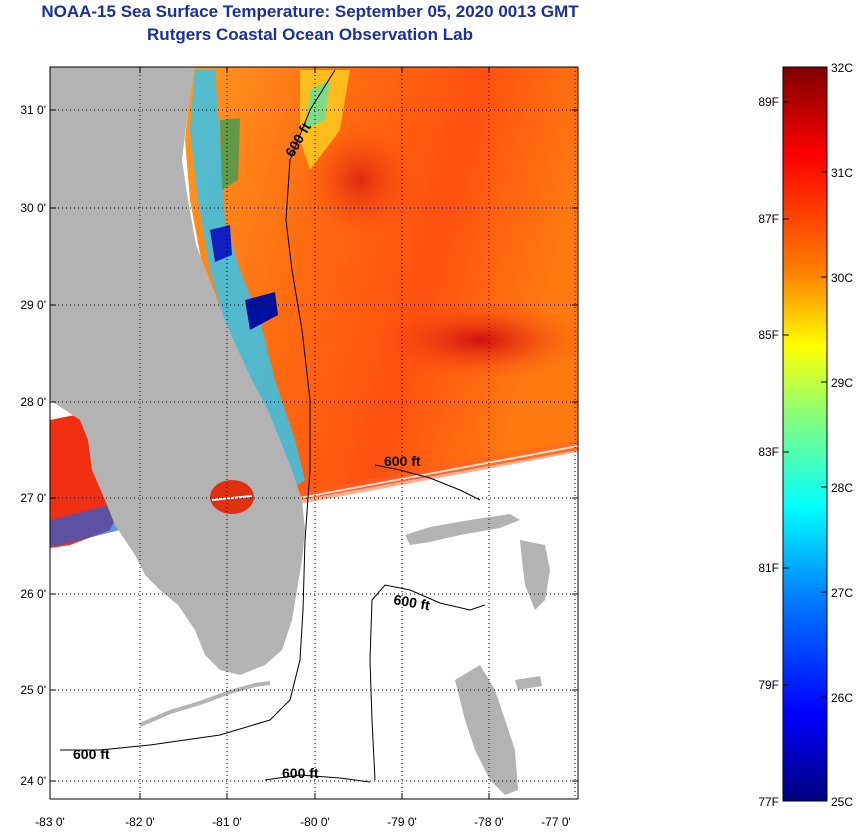 Image resolution: width=865 pixels, height=832 pixels. Describe the element at coordinates (33, 208) in the screenshot. I see `lat-label: 30 0'` at that location.